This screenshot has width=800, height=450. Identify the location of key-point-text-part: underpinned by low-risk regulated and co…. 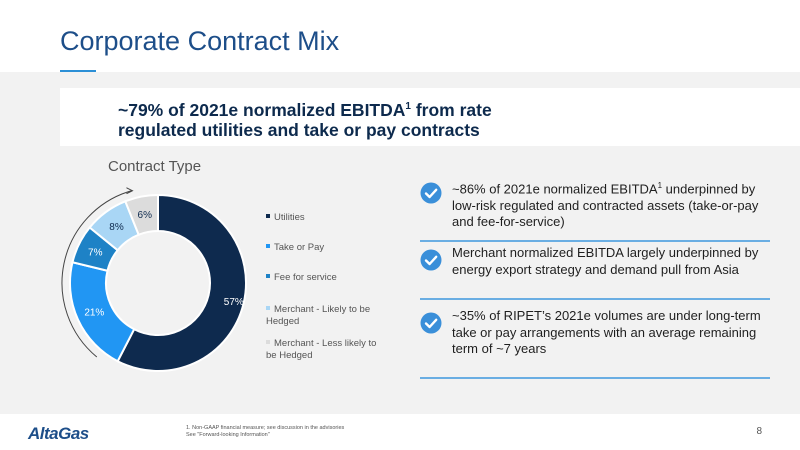
(605, 205).